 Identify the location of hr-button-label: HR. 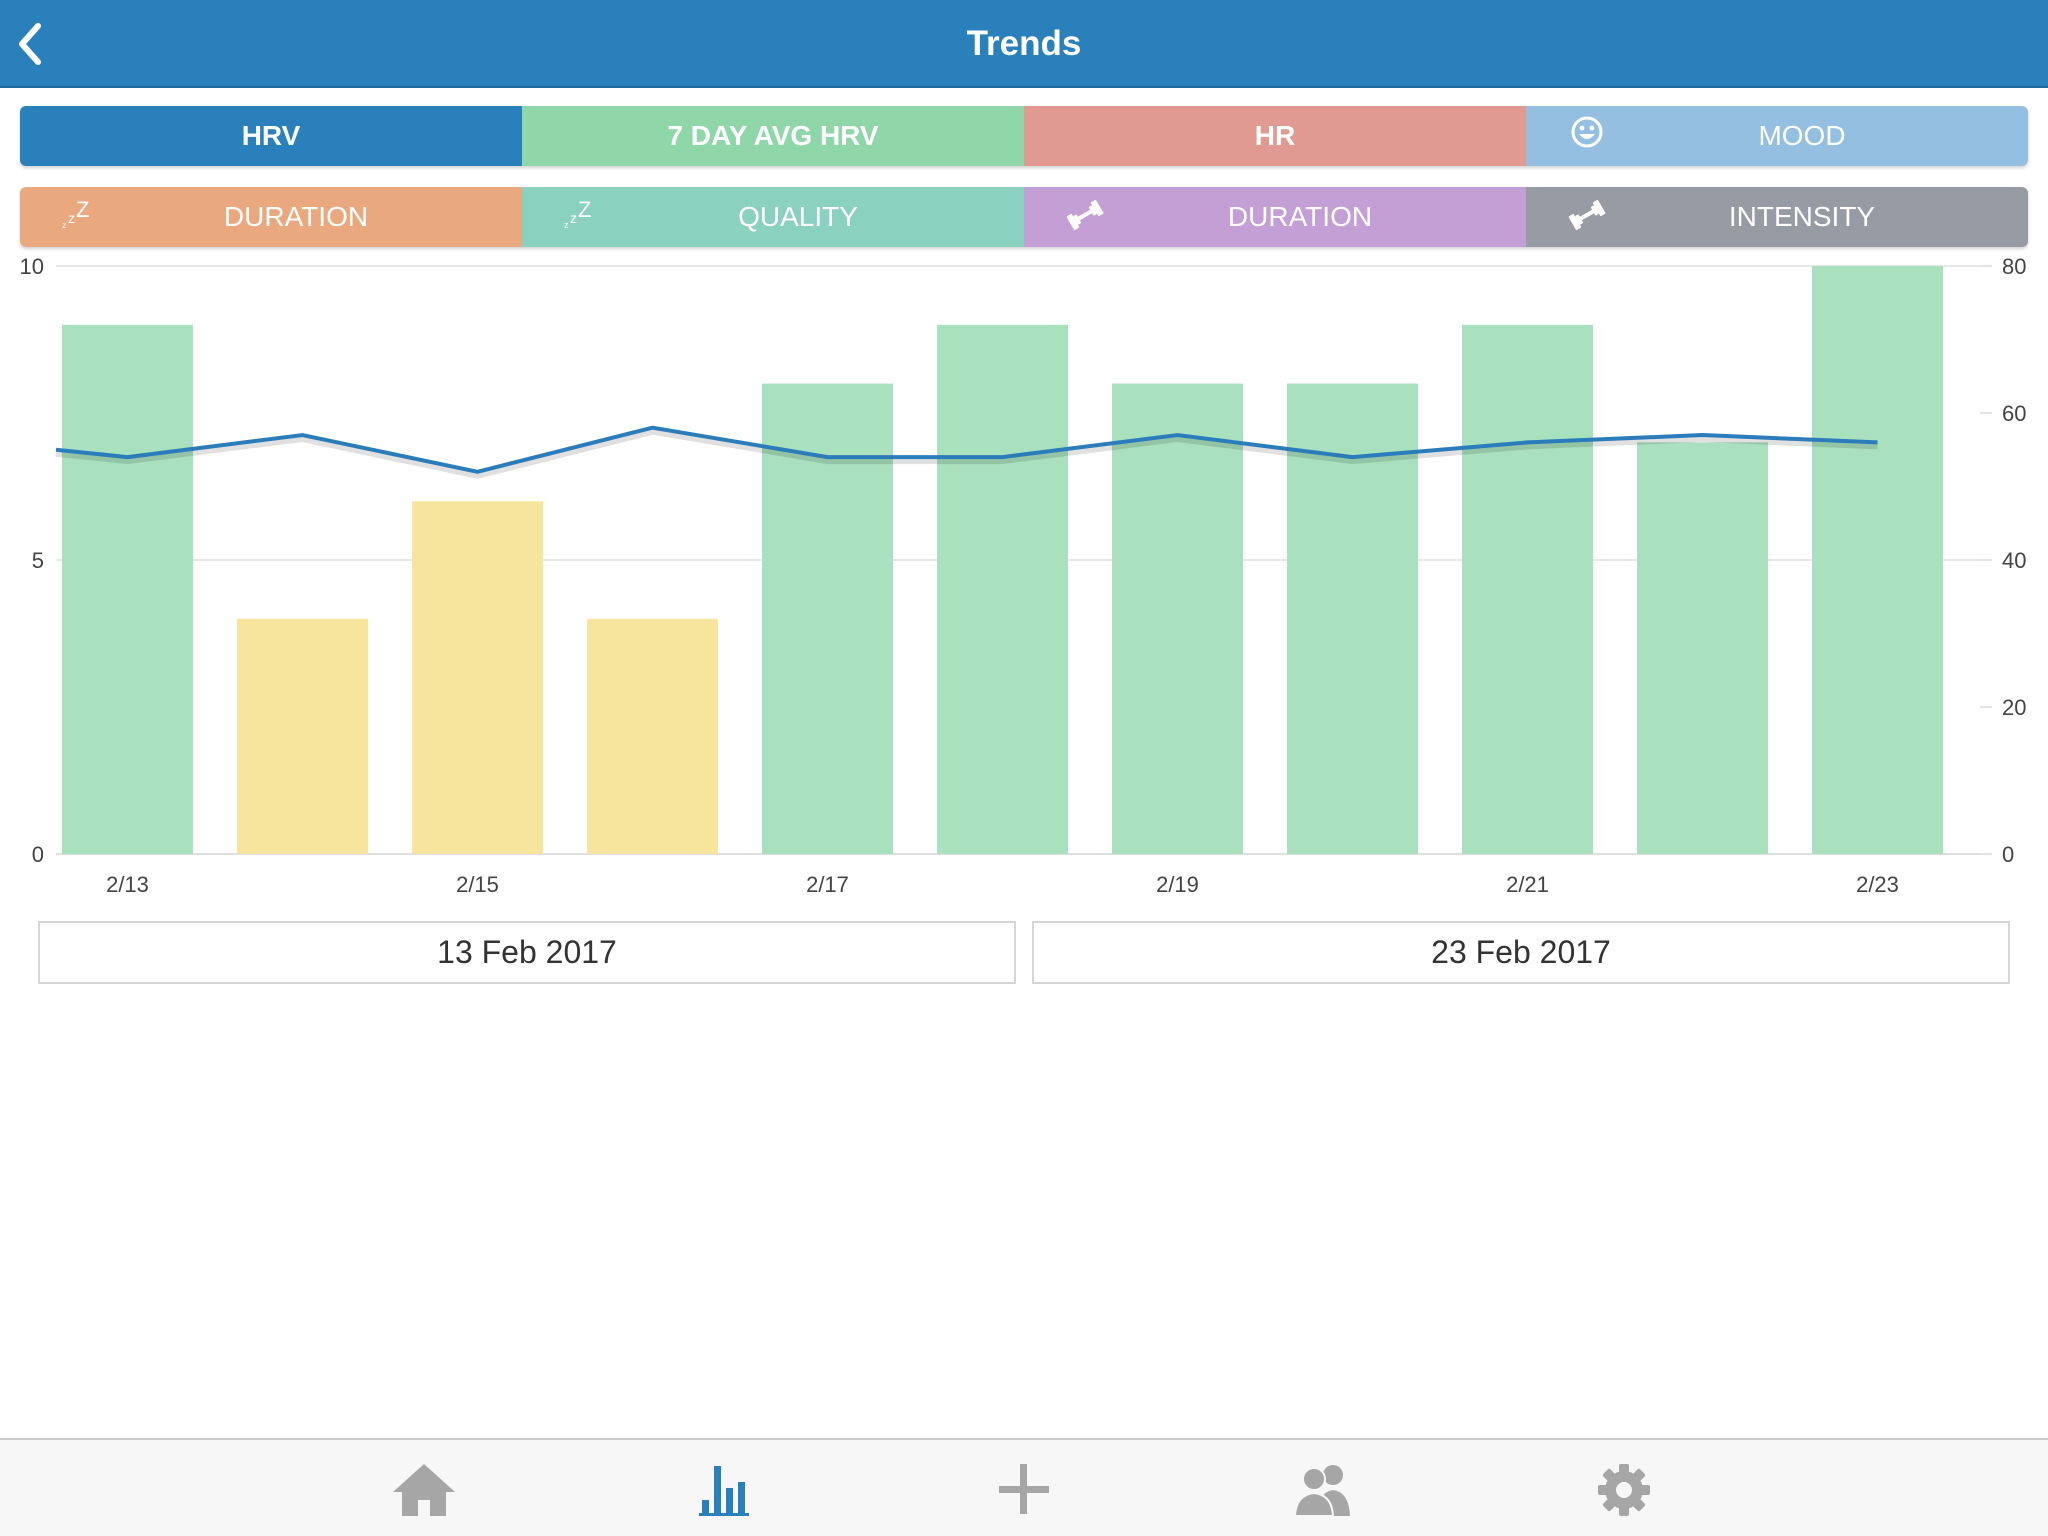
(1275, 135).